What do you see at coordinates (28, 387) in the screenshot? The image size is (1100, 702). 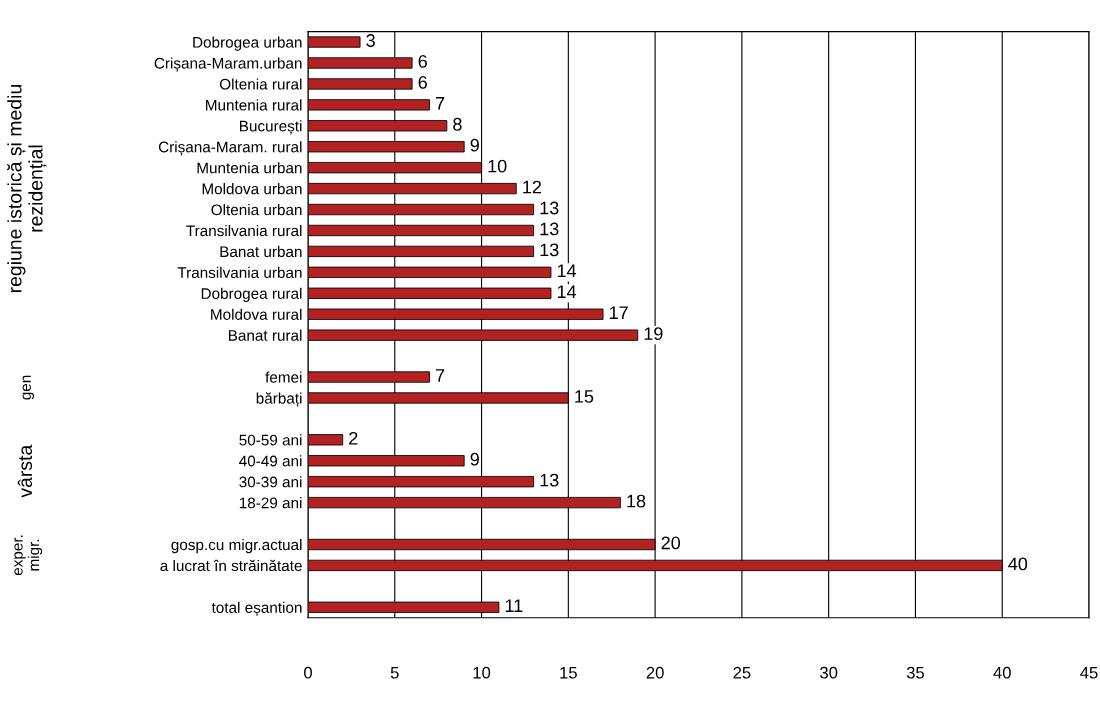 I see `text: gen` at bounding box center [28, 387].